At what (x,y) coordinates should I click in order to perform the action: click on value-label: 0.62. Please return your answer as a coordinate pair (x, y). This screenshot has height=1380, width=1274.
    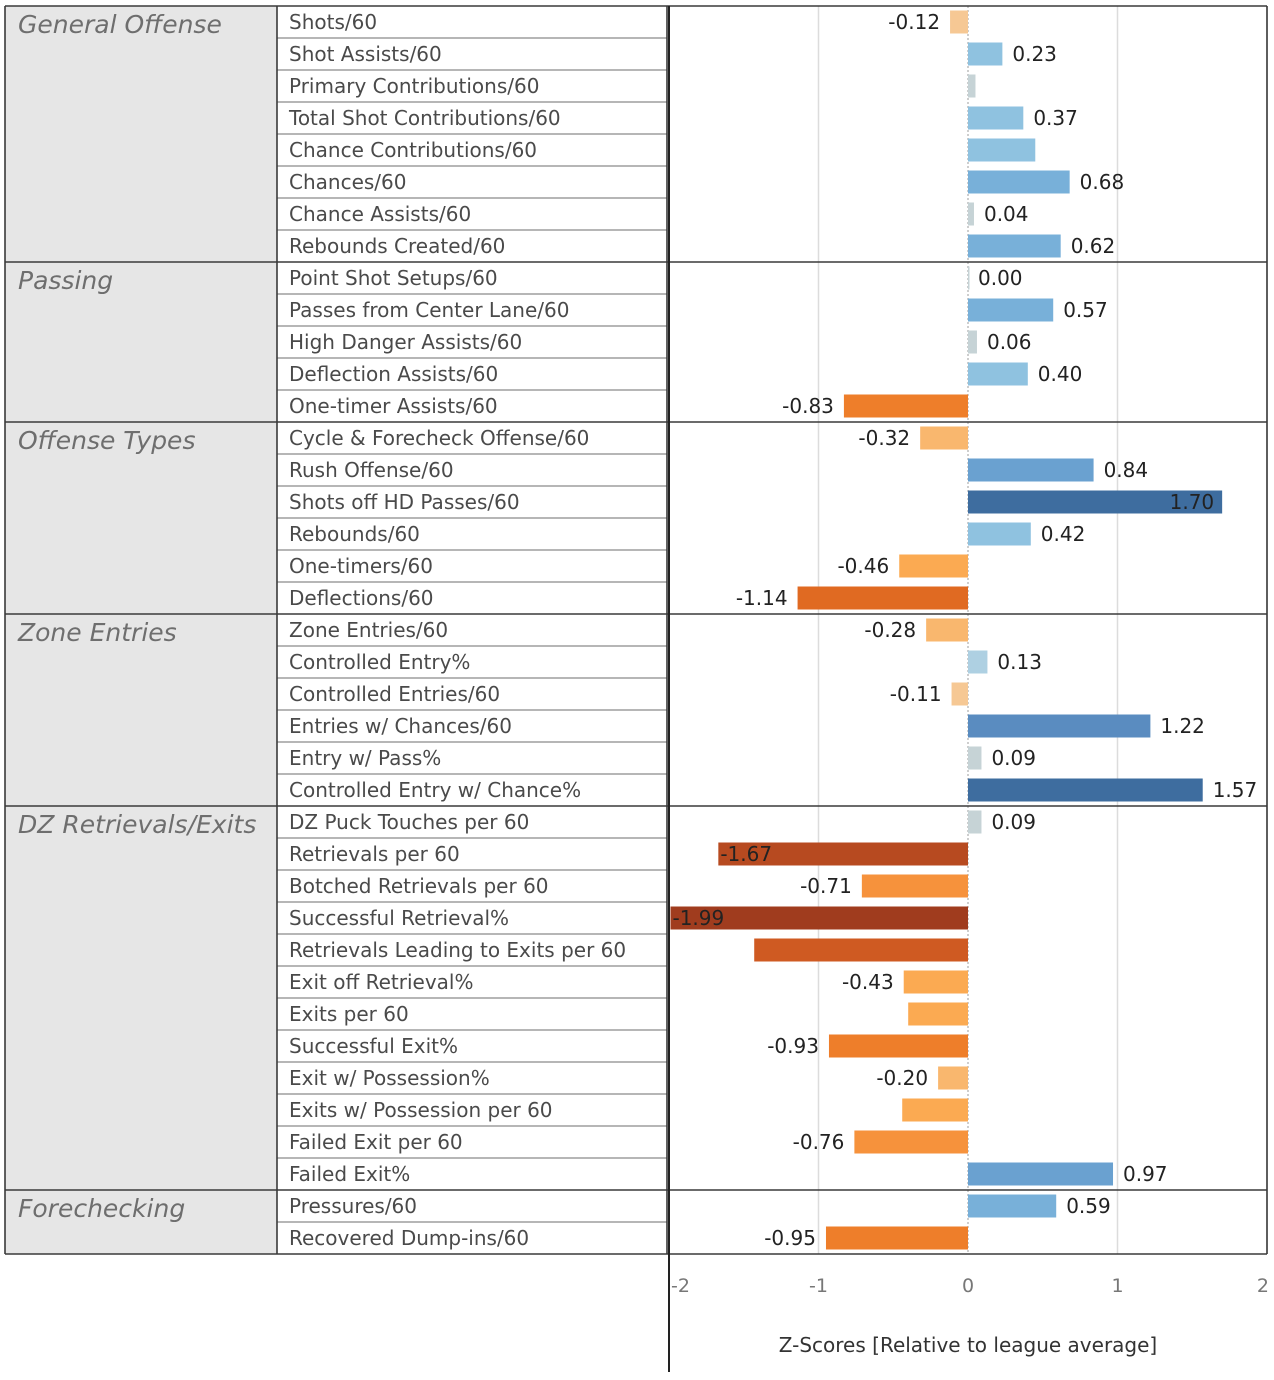
    Looking at the image, I should click on (1093, 246).